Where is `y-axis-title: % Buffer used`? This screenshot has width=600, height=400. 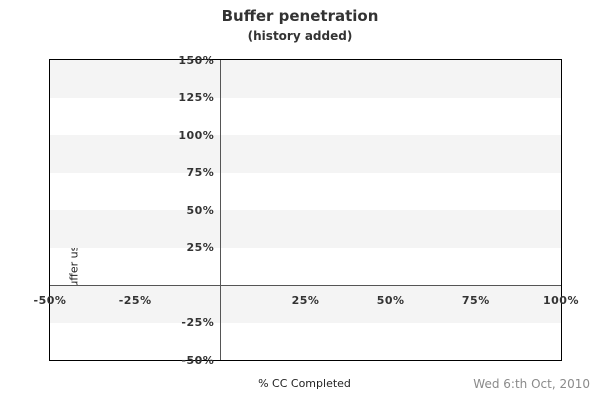 y-axis-title: % Buffer used is located at coordinates (74, 270).